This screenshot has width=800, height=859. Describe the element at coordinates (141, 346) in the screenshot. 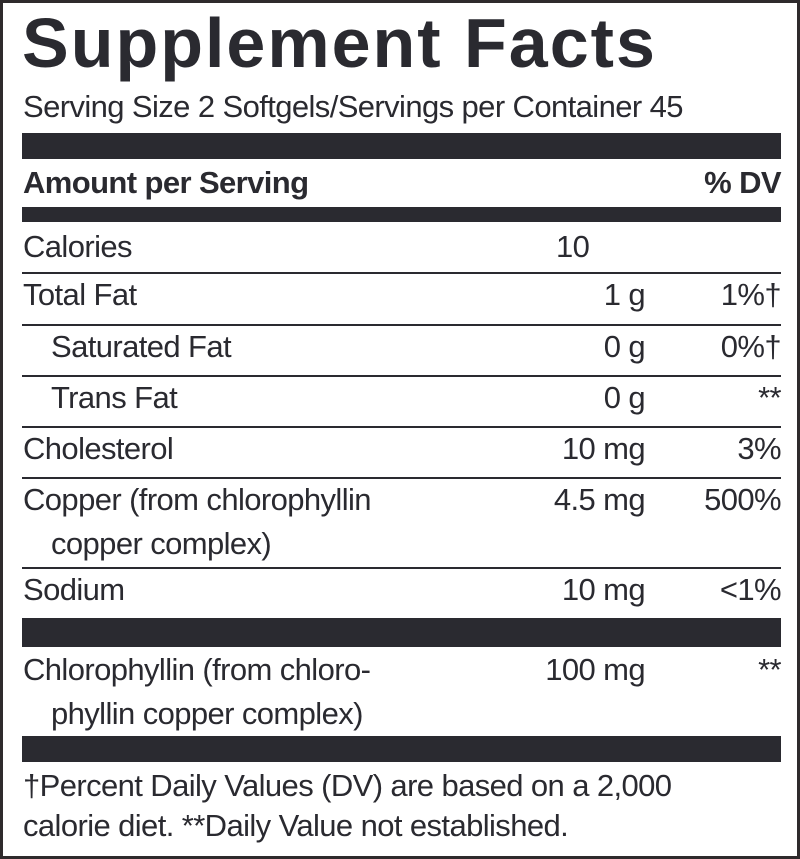

I see `nutrient-name: Saturated Fat` at that location.